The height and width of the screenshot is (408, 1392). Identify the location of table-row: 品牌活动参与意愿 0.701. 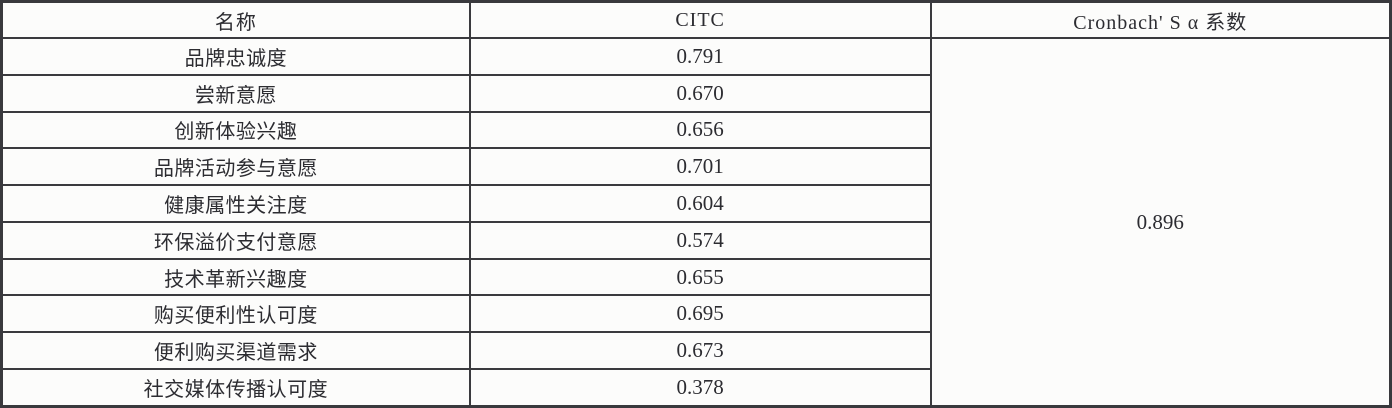
(695, 167).